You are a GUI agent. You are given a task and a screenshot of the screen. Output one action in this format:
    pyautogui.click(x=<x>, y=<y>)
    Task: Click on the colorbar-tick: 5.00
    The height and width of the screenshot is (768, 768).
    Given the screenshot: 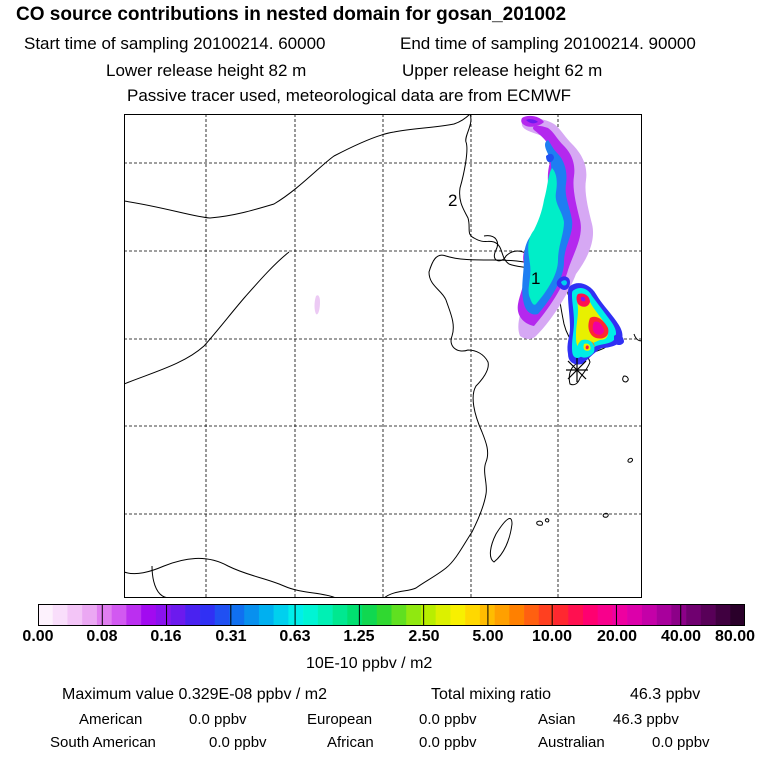 What is the action you would take?
    pyautogui.click(x=488, y=636)
    